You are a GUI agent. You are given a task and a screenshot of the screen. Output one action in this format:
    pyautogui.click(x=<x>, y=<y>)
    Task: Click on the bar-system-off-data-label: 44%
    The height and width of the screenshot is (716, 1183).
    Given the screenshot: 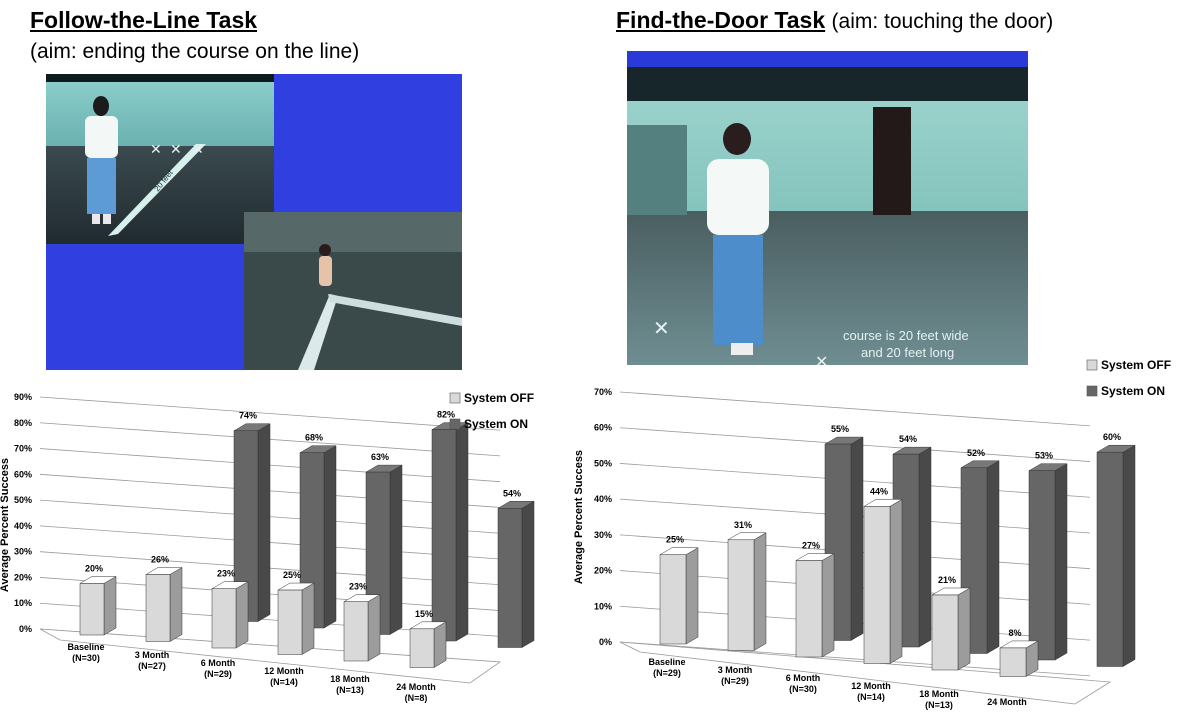 What is the action you would take?
    pyautogui.click(x=879, y=491)
    